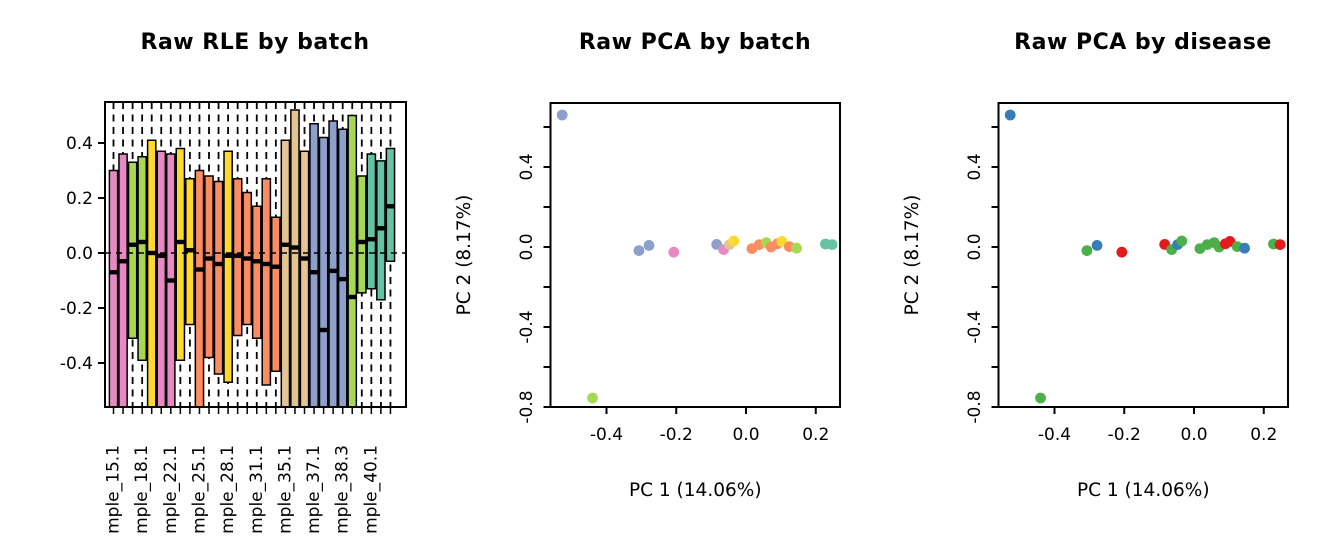 This screenshot has height=537, width=1344. I want to click on pca-batch-title: Raw PCA by batch, so click(695, 42).